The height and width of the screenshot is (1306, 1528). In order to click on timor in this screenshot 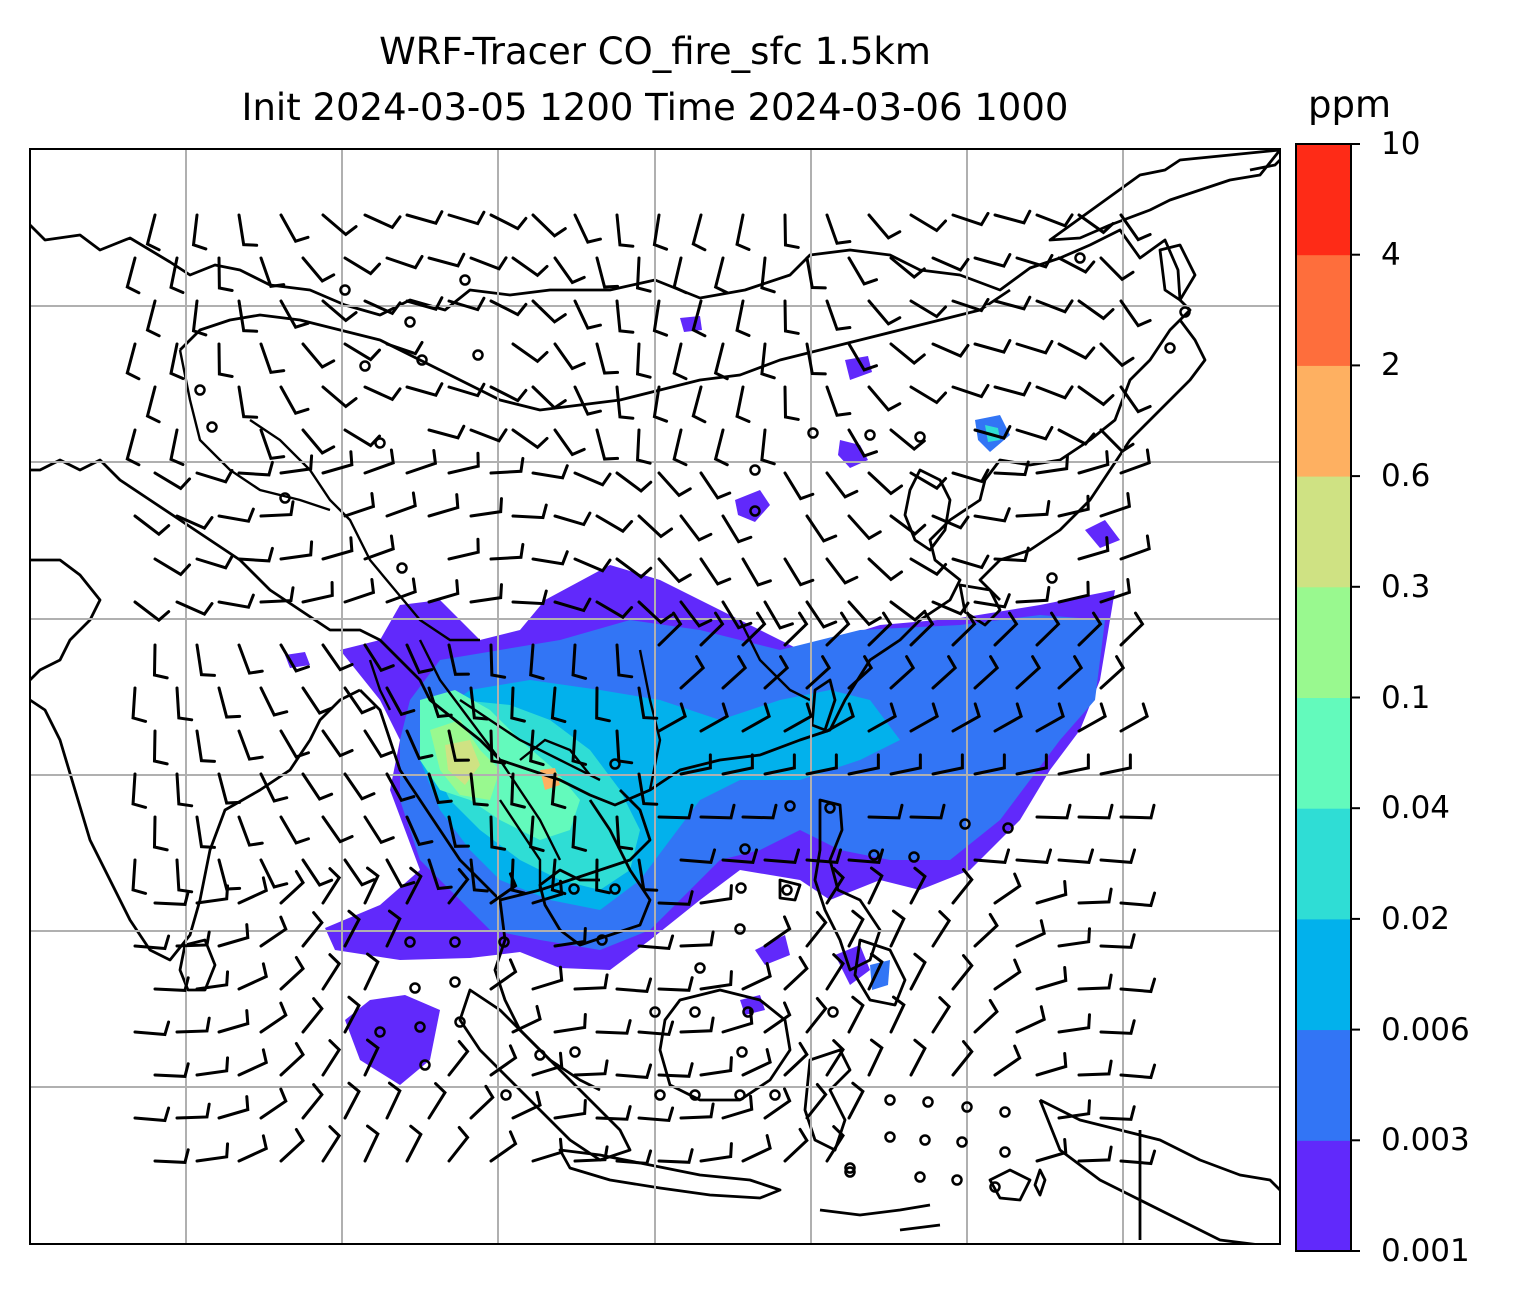, I will do `click(1010, 1185)`.